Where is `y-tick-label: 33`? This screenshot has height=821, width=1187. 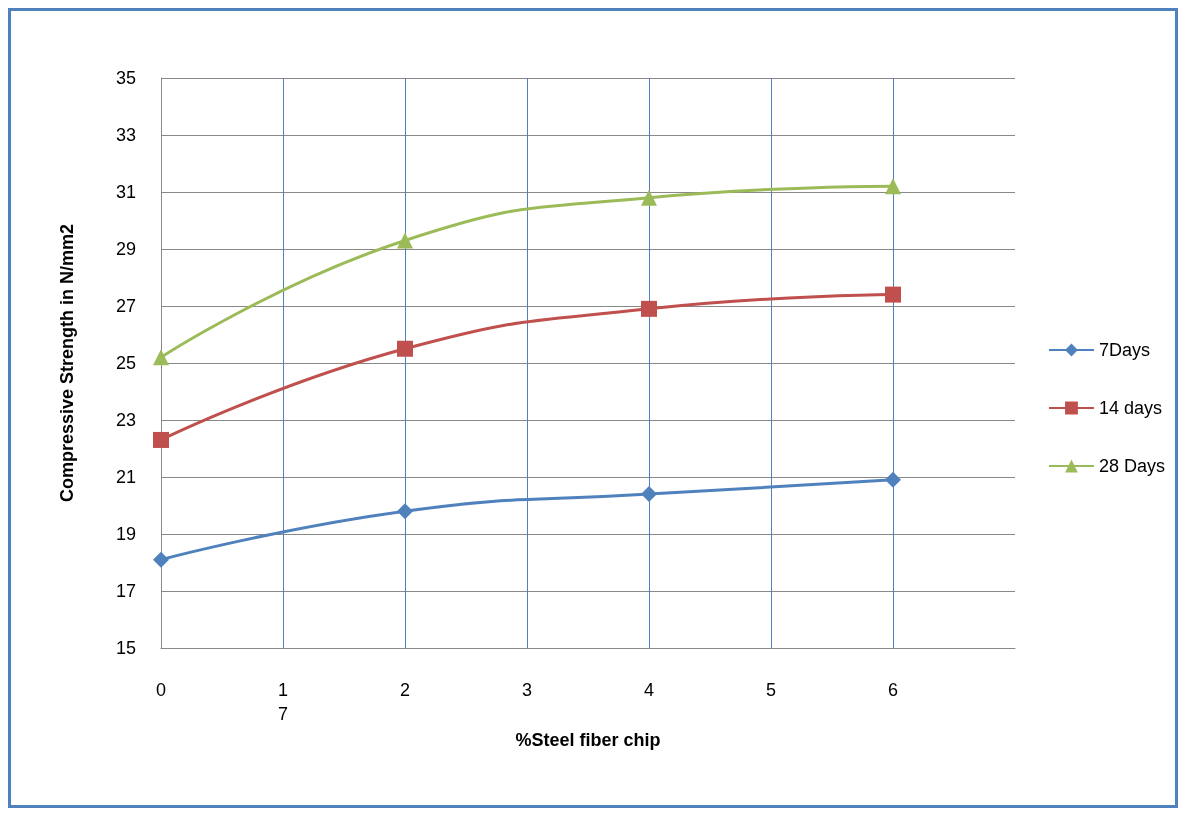
y-tick-label: 33 is located at coordinates (125, 135).